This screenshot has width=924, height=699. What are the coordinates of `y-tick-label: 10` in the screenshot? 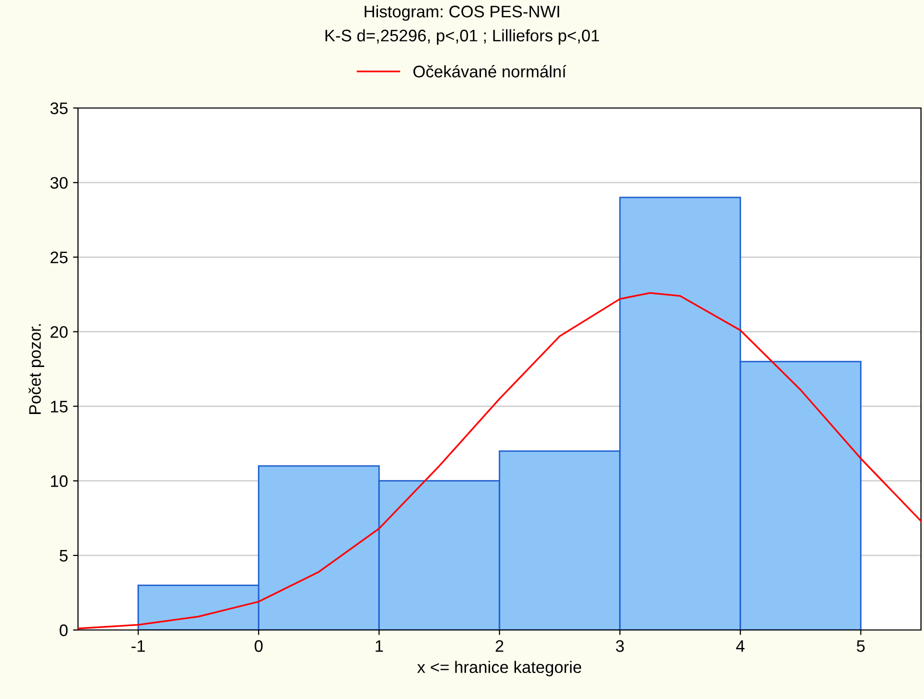 It's located at (59, 481).